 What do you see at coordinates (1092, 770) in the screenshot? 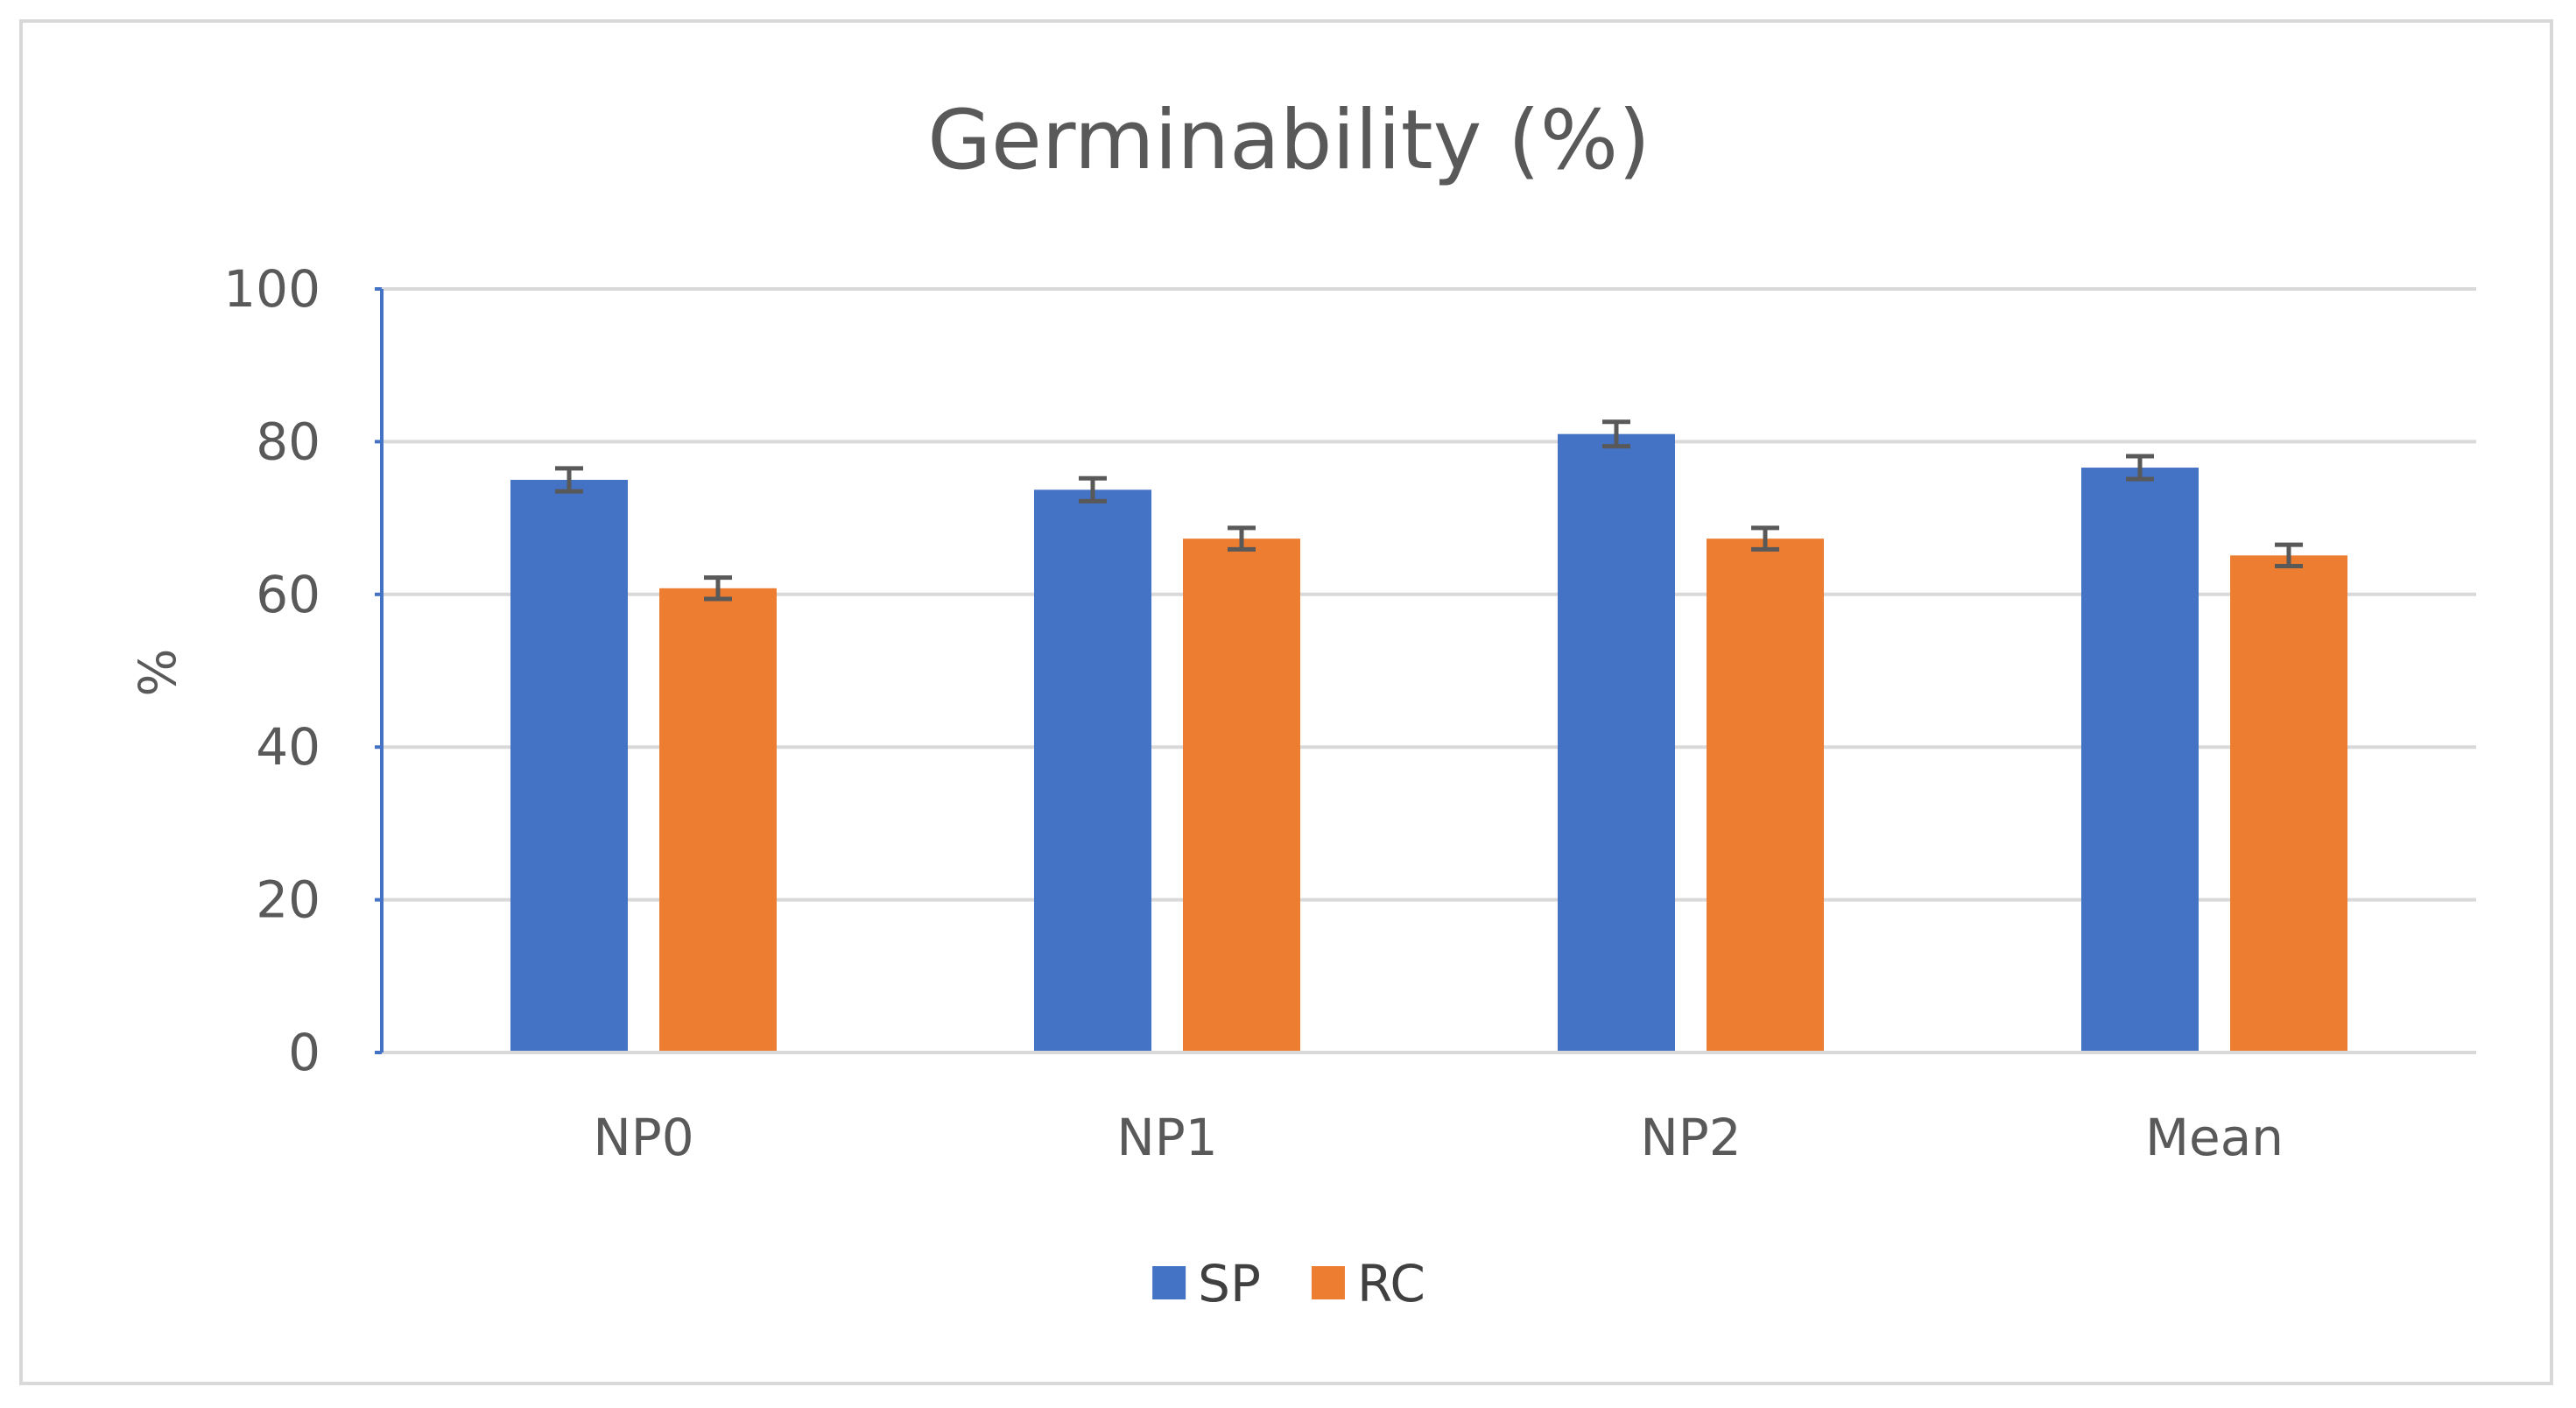
I see `bar-sp-np1` at bounding box center [1092, 770].